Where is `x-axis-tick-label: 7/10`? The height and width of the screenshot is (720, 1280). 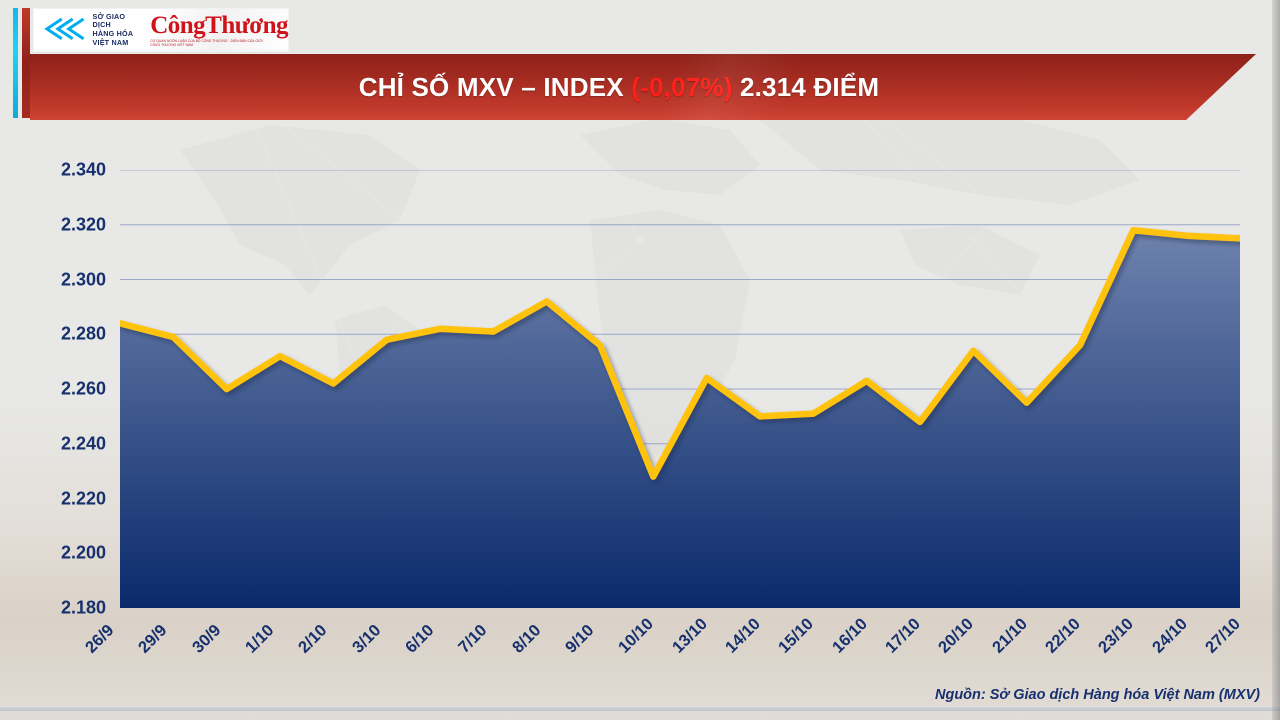 x-axis-tick-label: 7/10 is located at coordinates (473, 639).